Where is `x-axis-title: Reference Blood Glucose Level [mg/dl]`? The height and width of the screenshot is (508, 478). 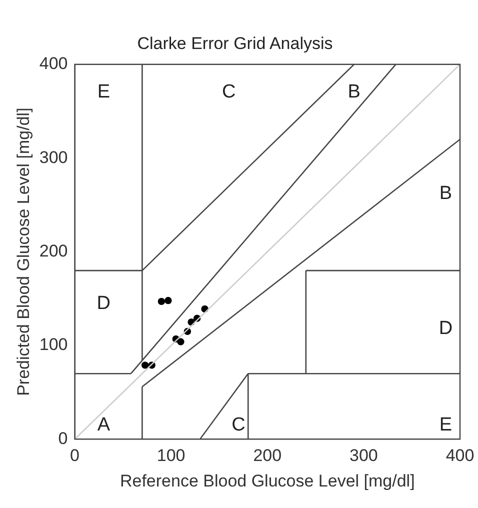
x-axis-title: Reference Blood Glucose Level [mg/dl] is located at coordinates (267, 480).